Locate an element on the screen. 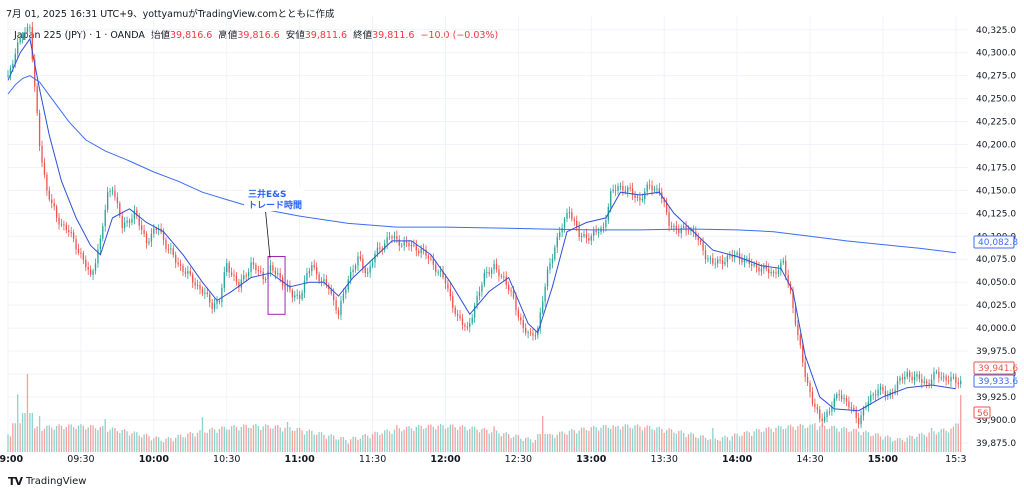  time-tick-label: 14:00 is located at coordinates (737, 459).